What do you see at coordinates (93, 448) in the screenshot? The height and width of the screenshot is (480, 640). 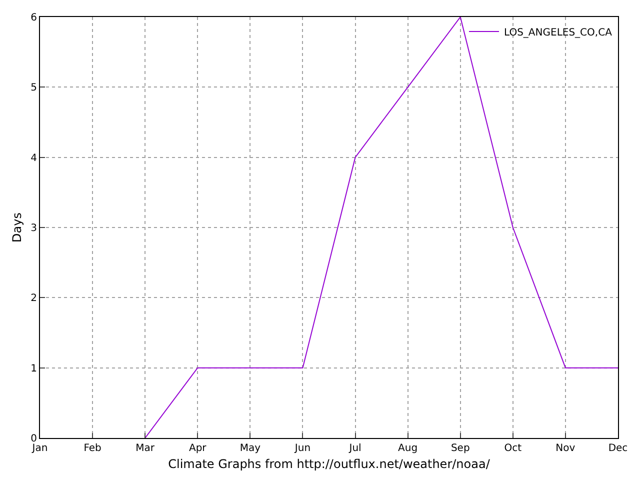 I see `x-tick-label: Feb` at bounding box center [93, 448].